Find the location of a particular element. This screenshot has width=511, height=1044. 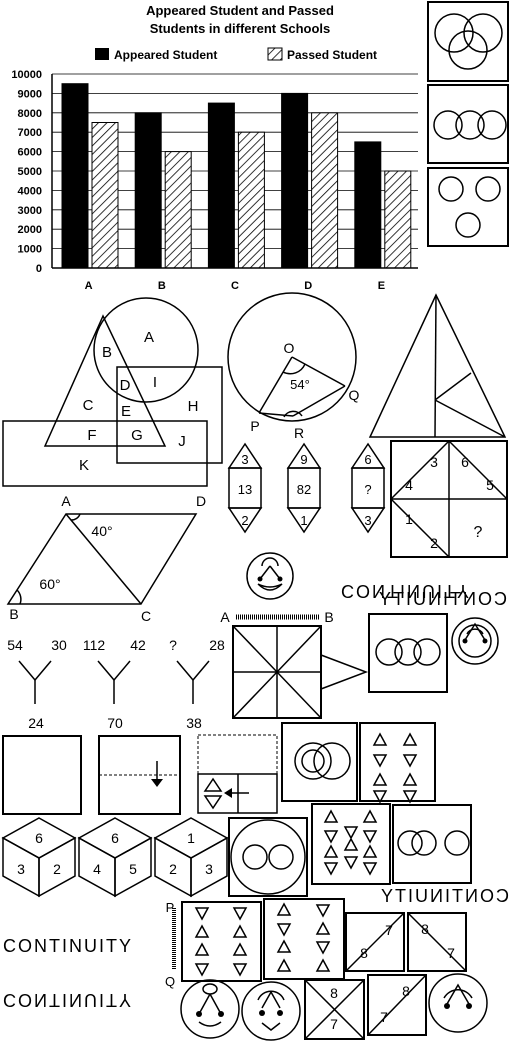

hex-middle-value: ? is located at coordinates (367, 489).